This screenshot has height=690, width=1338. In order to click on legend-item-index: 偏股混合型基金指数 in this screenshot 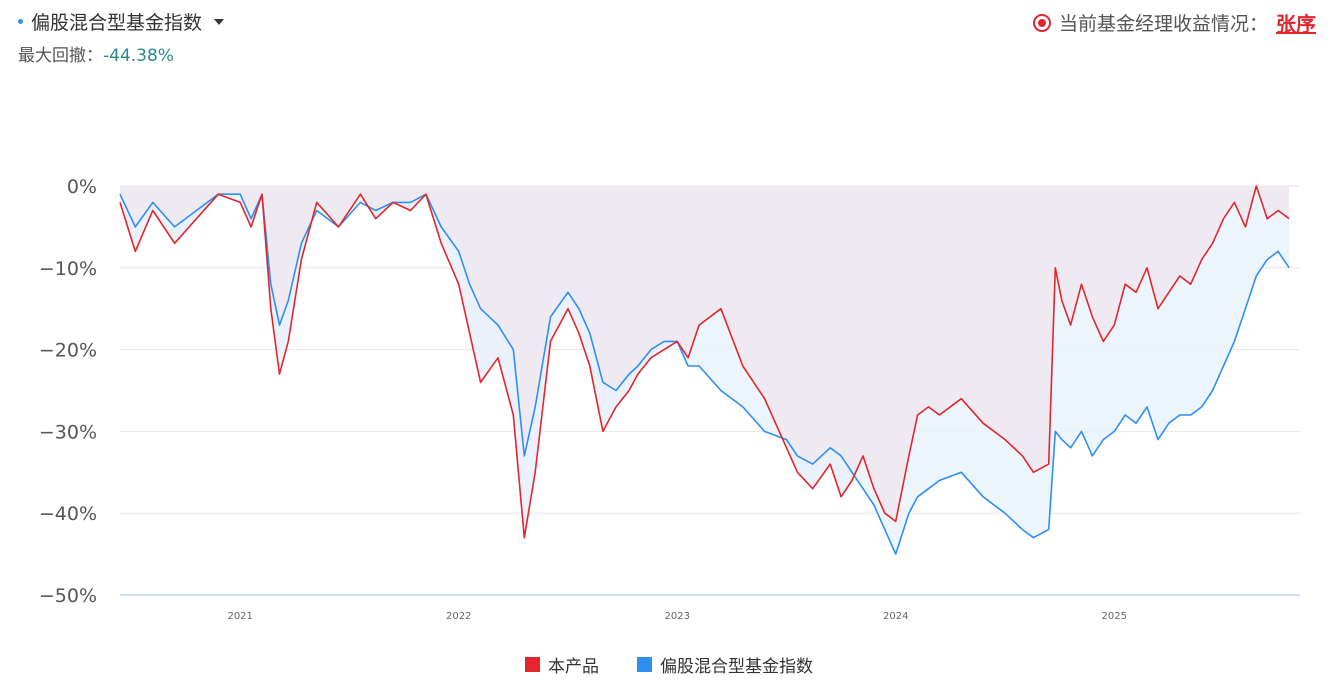, I will do `click(725, 664)`.